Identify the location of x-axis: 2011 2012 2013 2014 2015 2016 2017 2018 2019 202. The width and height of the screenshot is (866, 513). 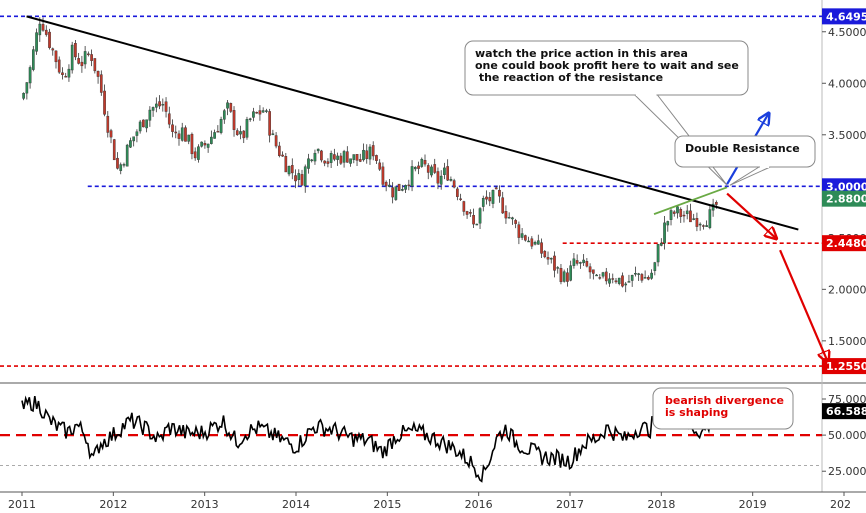
(433, 501).